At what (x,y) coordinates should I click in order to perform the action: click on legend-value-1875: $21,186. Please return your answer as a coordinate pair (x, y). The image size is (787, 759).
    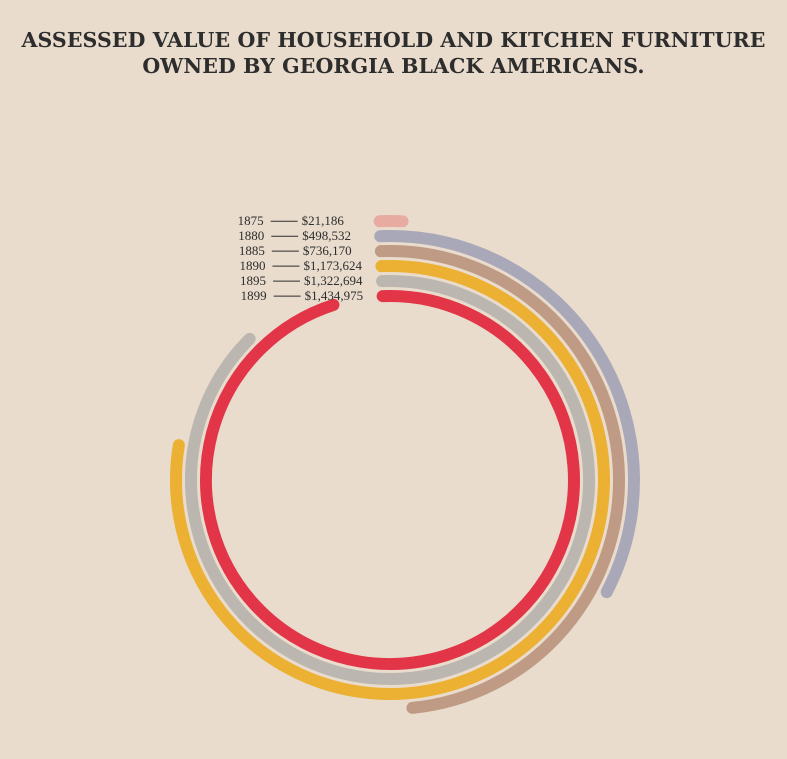
    Looking at the image, I should click on (323, 220).